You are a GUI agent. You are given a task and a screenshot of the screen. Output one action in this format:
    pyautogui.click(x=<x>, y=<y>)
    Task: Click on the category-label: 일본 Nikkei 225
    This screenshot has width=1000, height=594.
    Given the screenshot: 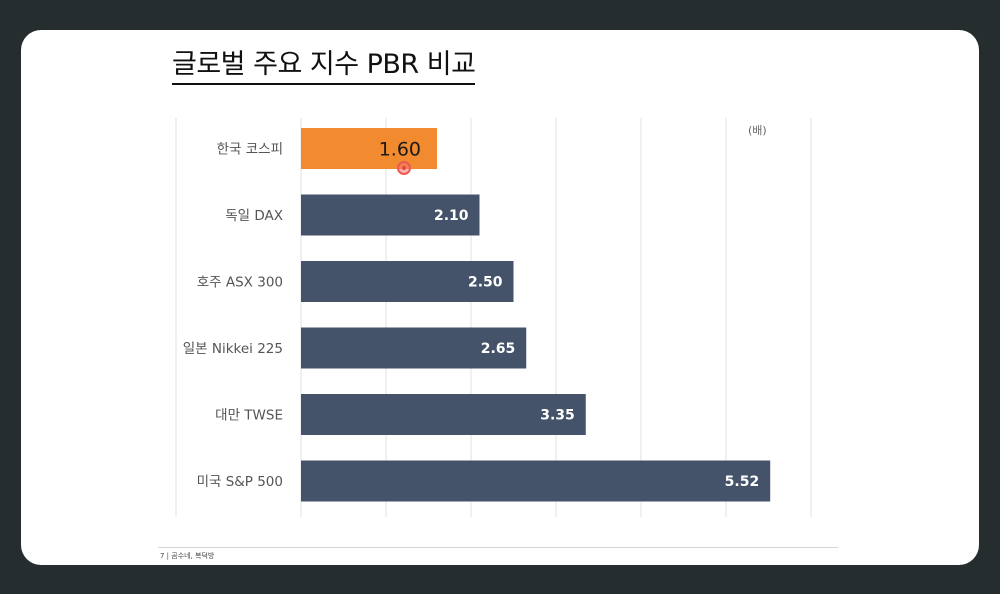 What is the action you would take?
    pyautogui.click(x=233, y=349)
    